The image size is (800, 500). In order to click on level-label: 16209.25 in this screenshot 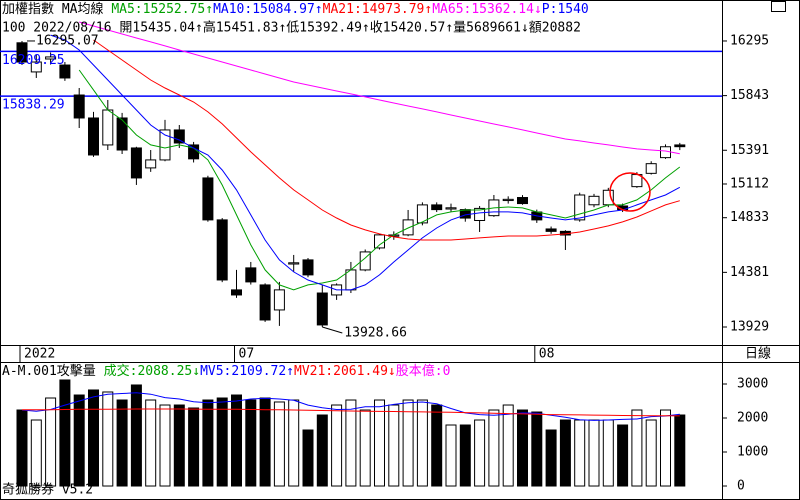, I will do `click(33, 60)`.